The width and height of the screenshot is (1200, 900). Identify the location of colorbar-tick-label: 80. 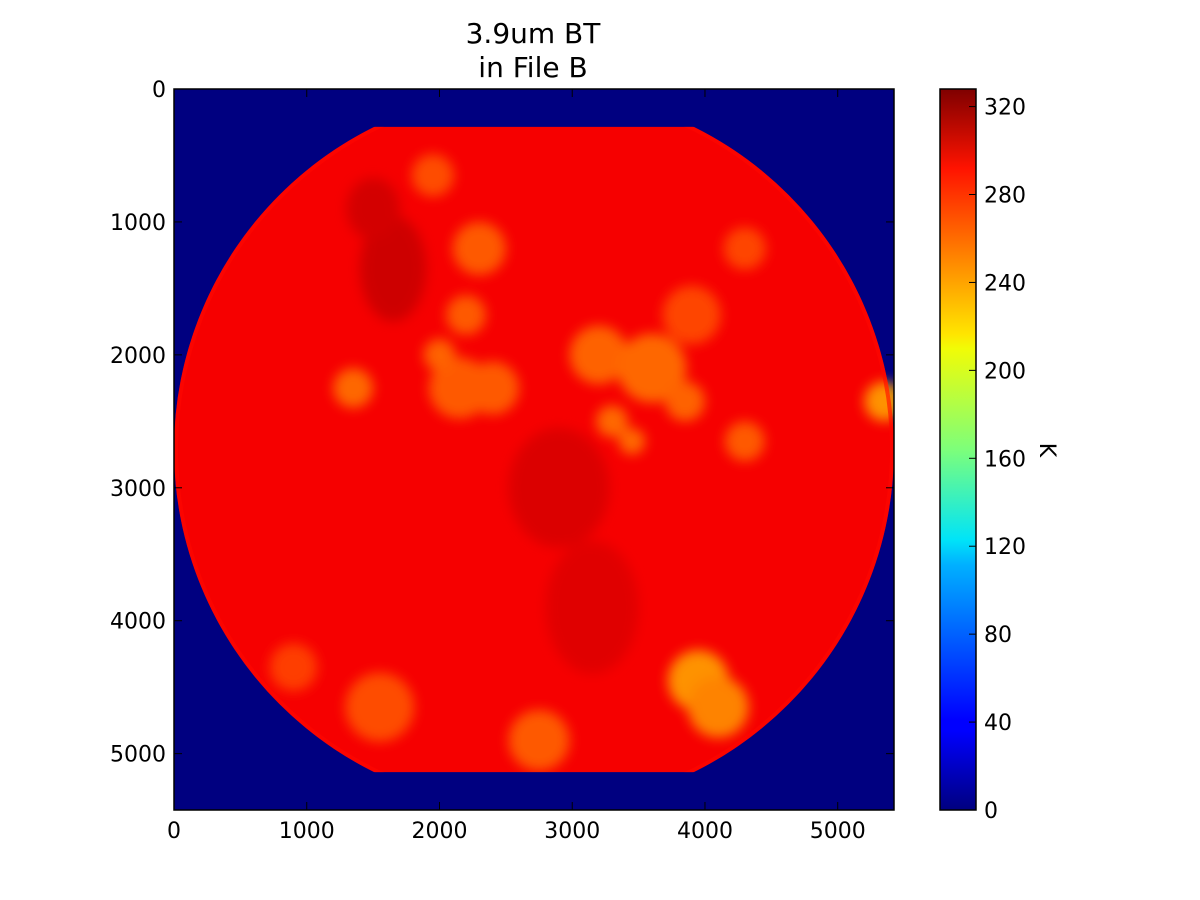
(998, 635).